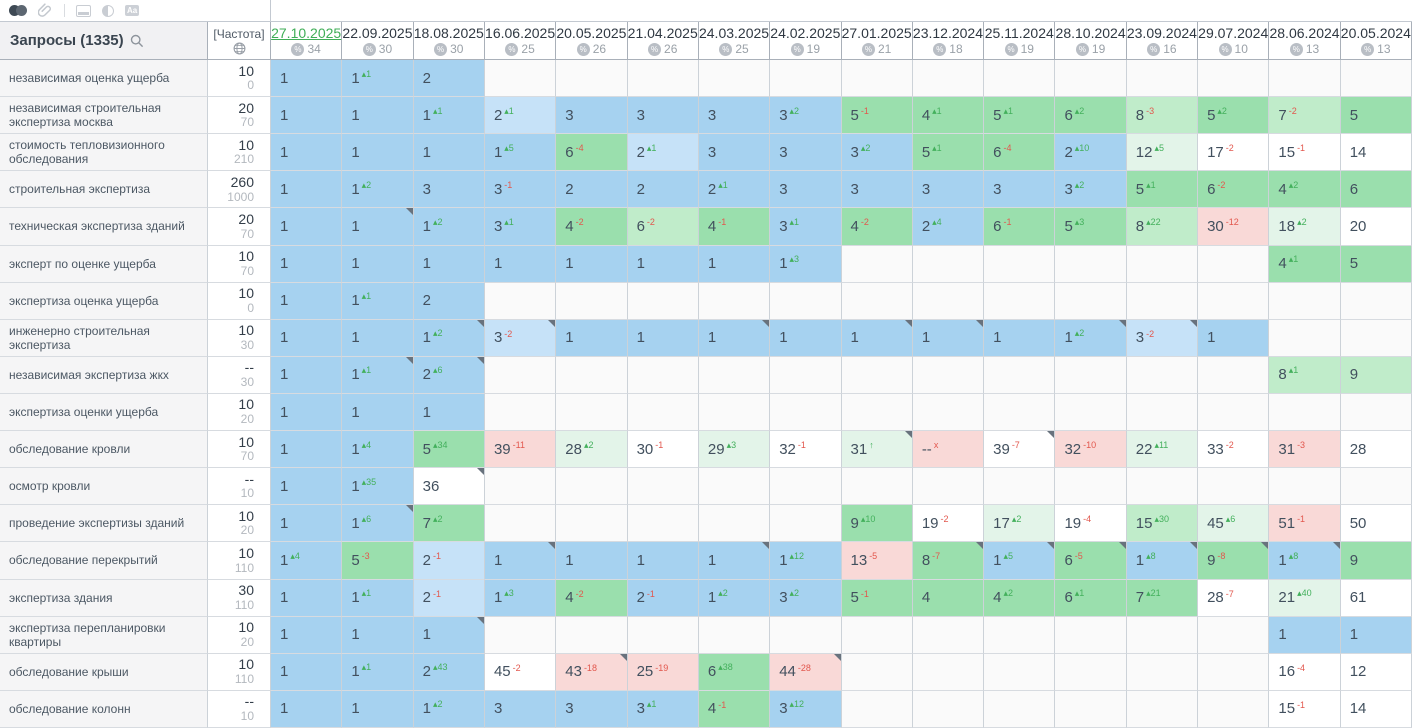 The image size is (1412, 728). What do you see at coordinates (1305, 598) in the screenshot?
I see `position-cell: 21 ▴40` at bounding box center [1305, 598].